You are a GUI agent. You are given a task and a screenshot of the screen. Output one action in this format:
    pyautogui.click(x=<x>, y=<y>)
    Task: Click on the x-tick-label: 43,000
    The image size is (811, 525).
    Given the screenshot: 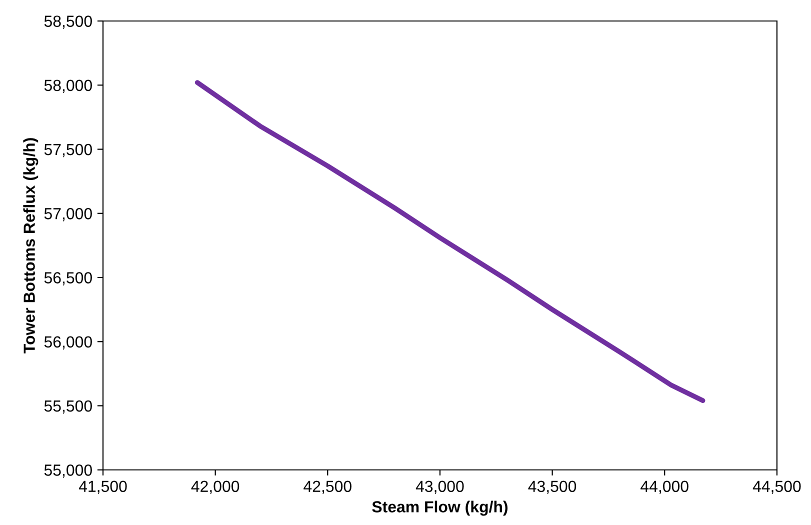 What is the action you would take?
    pyautogui.click(x=440, y=487)
    